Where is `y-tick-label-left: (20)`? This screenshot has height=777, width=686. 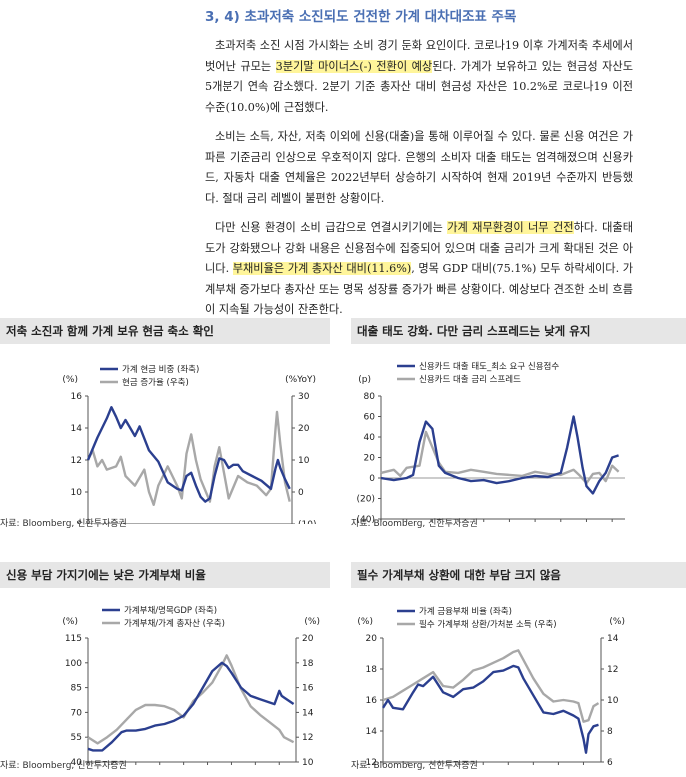
y-tick-label-left: (20) is located at coordinates (366, 500).